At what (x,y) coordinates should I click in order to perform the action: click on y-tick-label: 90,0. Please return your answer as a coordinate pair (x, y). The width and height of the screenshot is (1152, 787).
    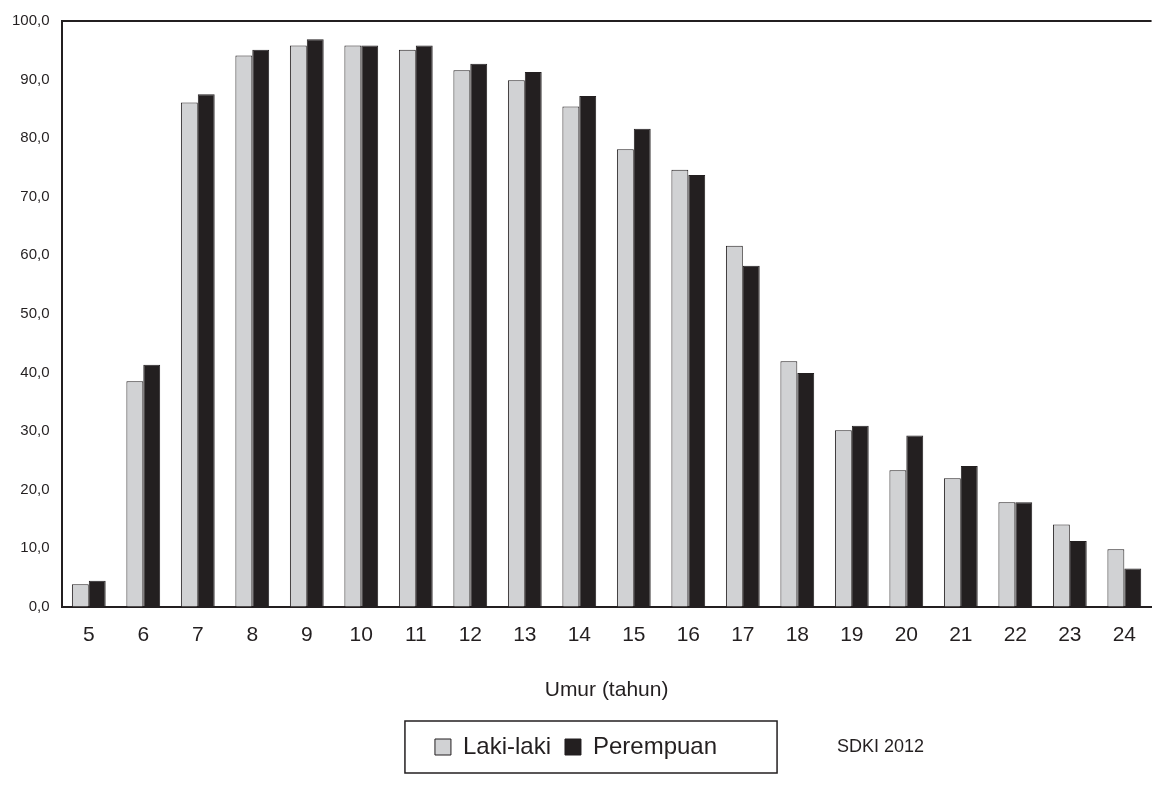
    Looking at the image, I should click on (35, 78).